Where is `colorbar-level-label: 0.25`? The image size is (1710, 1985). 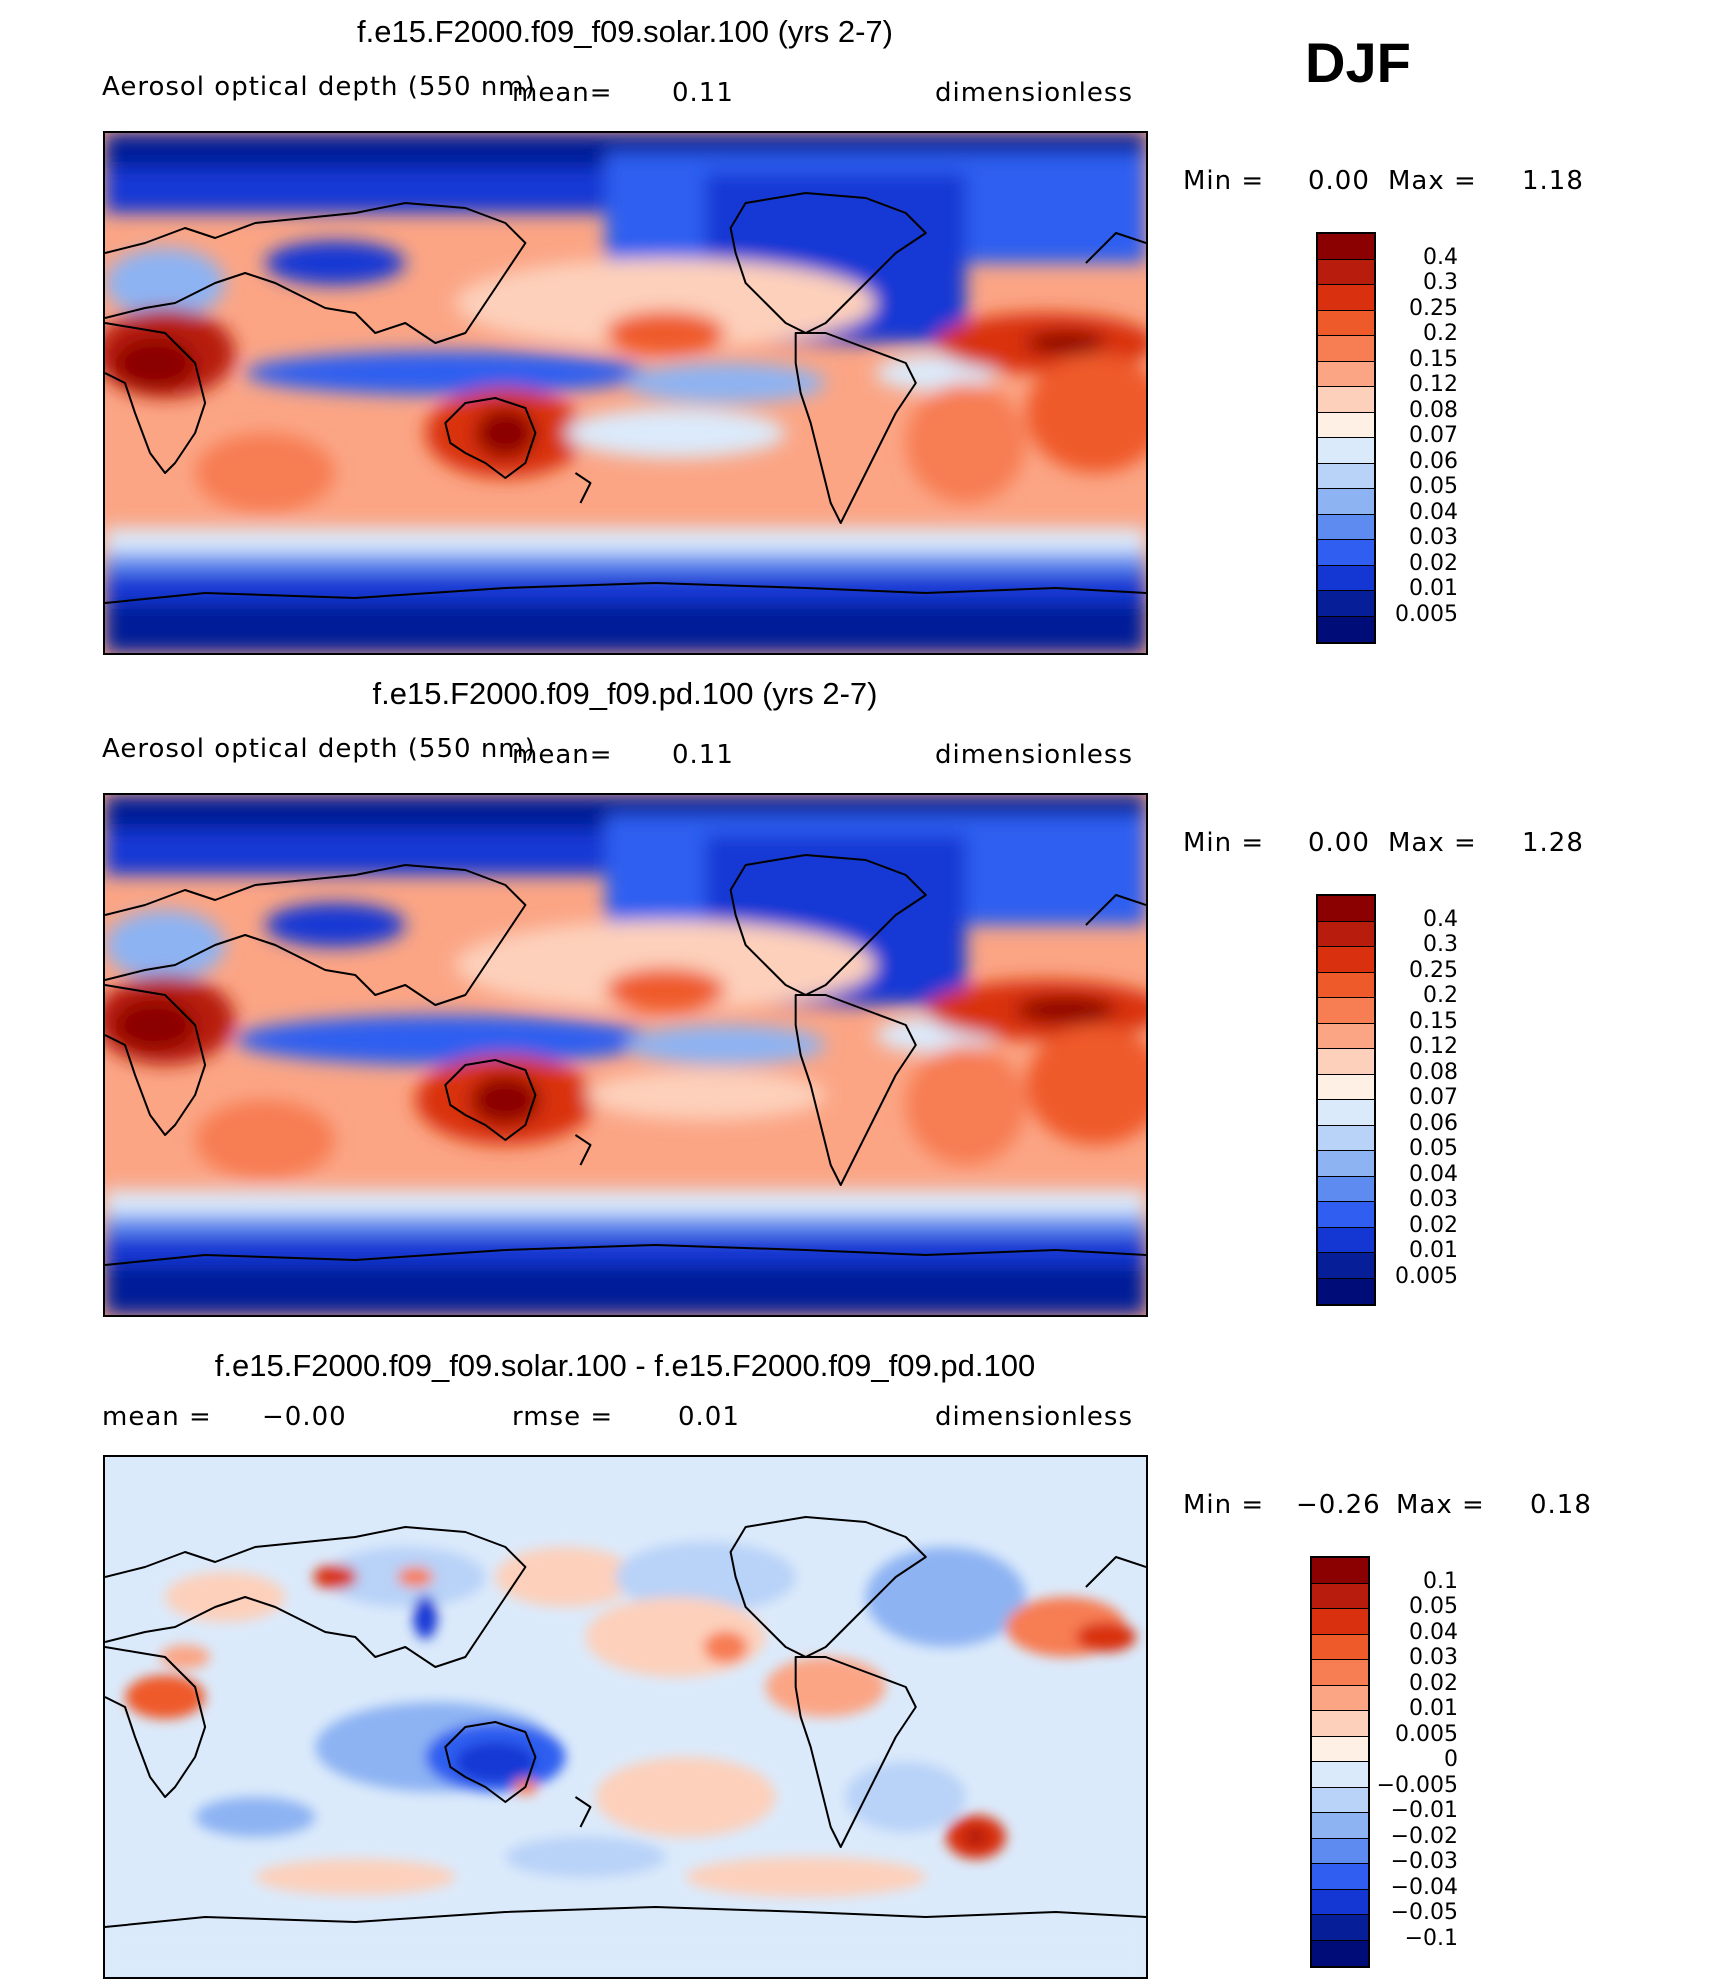
colorbar-level-label: 0.25 is located at coordinates (1433, 308).